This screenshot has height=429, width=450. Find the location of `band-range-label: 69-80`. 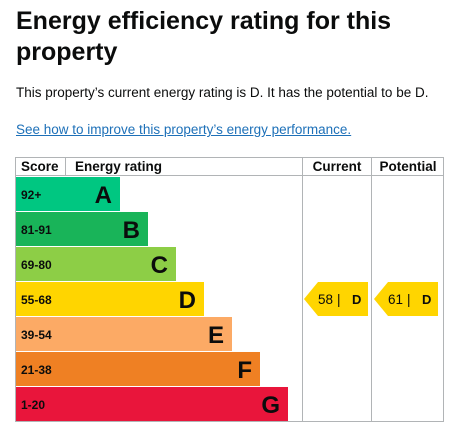

band-range-label: 69-80 is located at coordinates (36, 265).